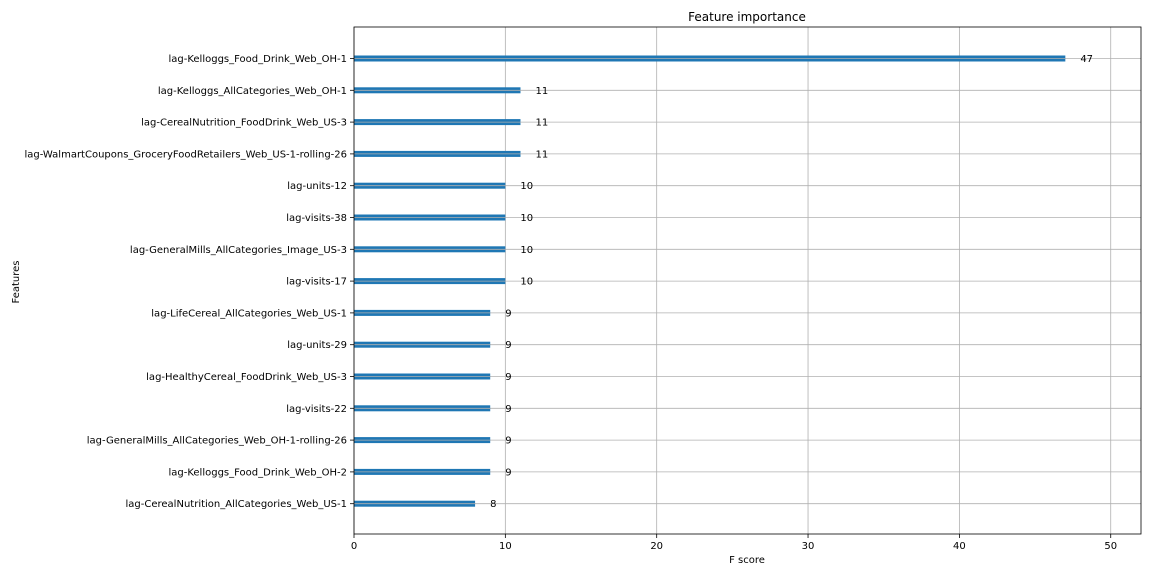 This screenshot has width=1152, height=580. What do you see at coordinates (16, 282) in the screenshot?
I see `y-axis-label: Features` at bounding box center [16, 282].